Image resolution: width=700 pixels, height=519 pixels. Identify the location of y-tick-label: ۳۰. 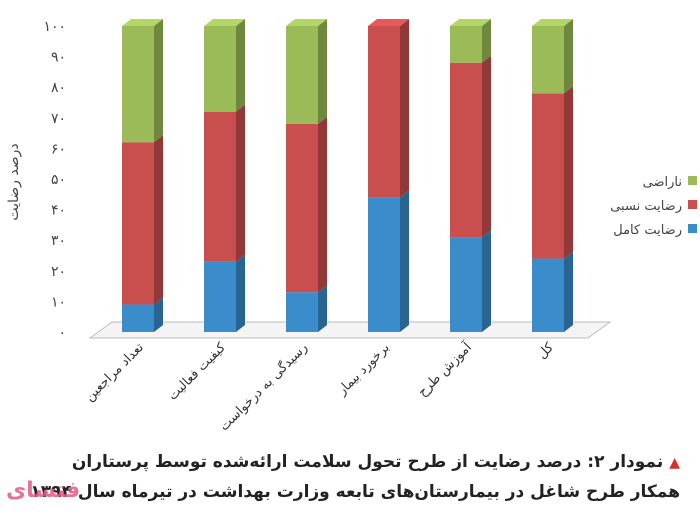
(58, 241).